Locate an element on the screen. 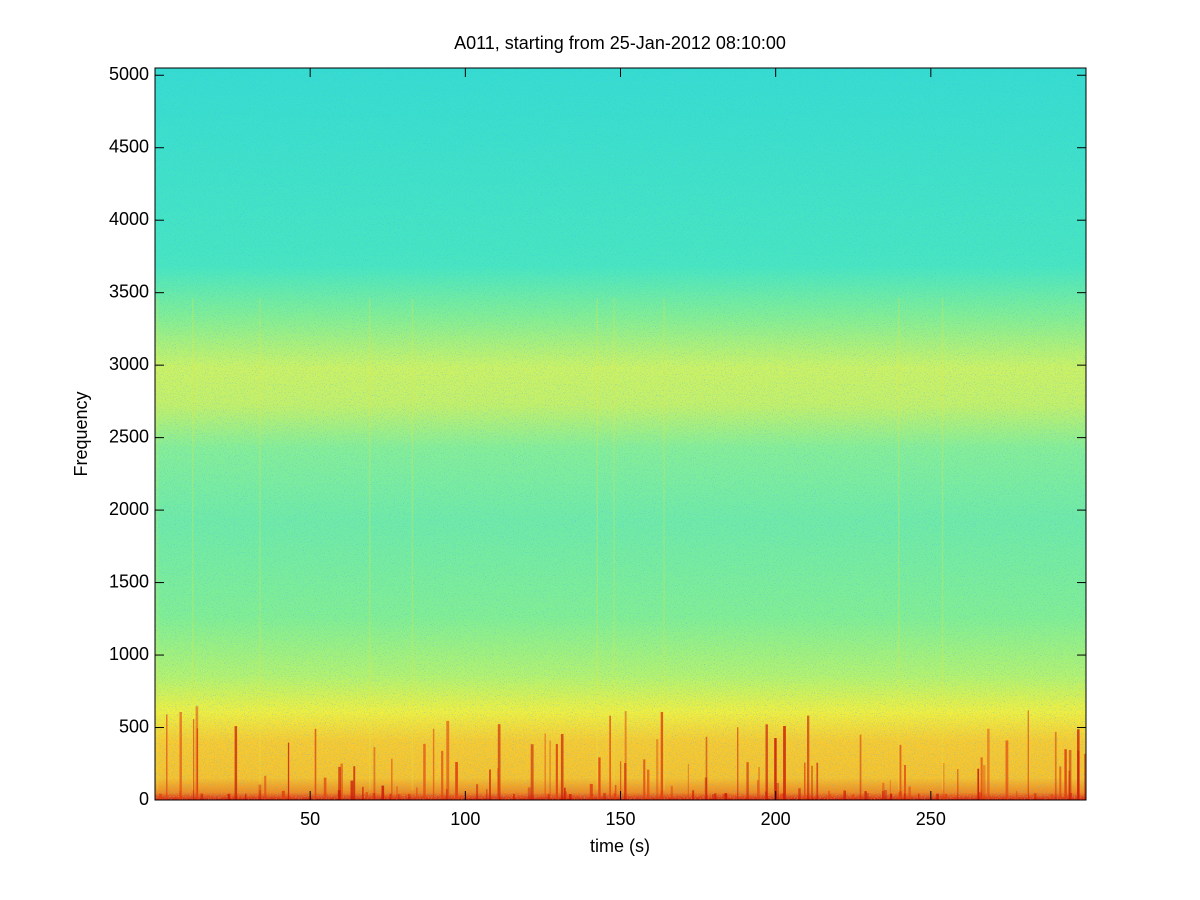  x-axis-label: time (s) is located at coordinates (620, 846).